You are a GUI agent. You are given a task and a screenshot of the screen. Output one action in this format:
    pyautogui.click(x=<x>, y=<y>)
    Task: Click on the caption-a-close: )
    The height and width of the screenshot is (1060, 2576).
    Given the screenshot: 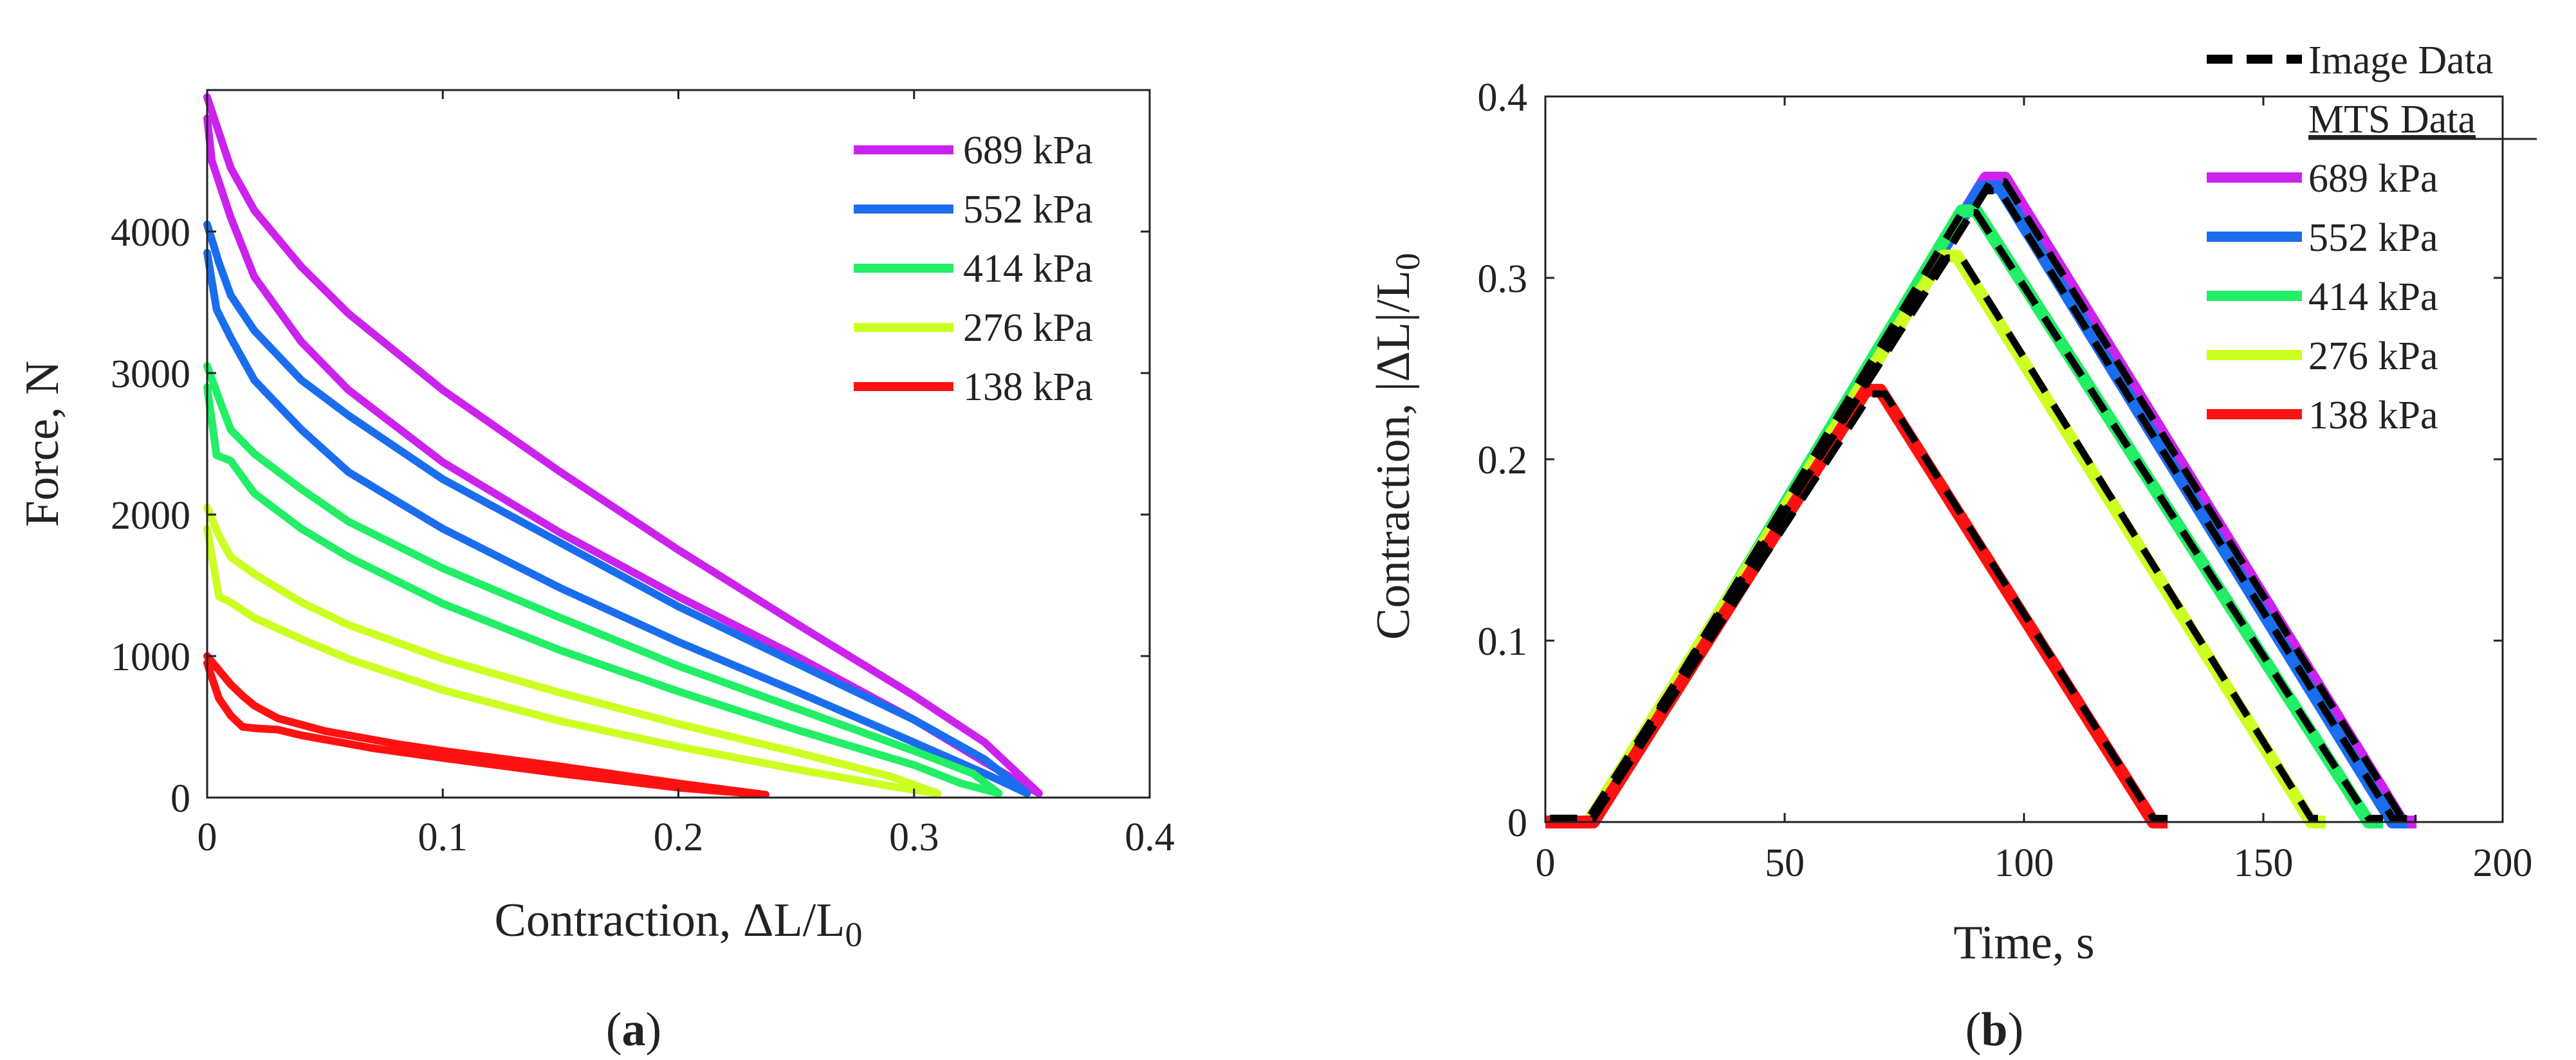 What is the action you would take?
    pyautogui.click(x=654, y=1029)
    